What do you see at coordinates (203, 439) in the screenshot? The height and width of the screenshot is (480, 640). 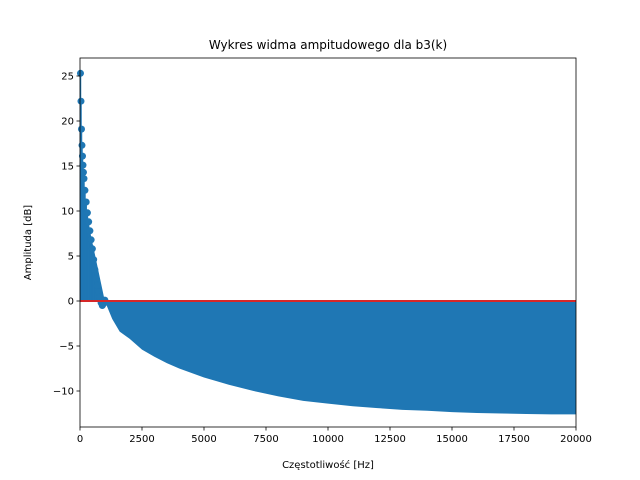 I see `x-tick-label: 5000` at bounding box center [203, 439].